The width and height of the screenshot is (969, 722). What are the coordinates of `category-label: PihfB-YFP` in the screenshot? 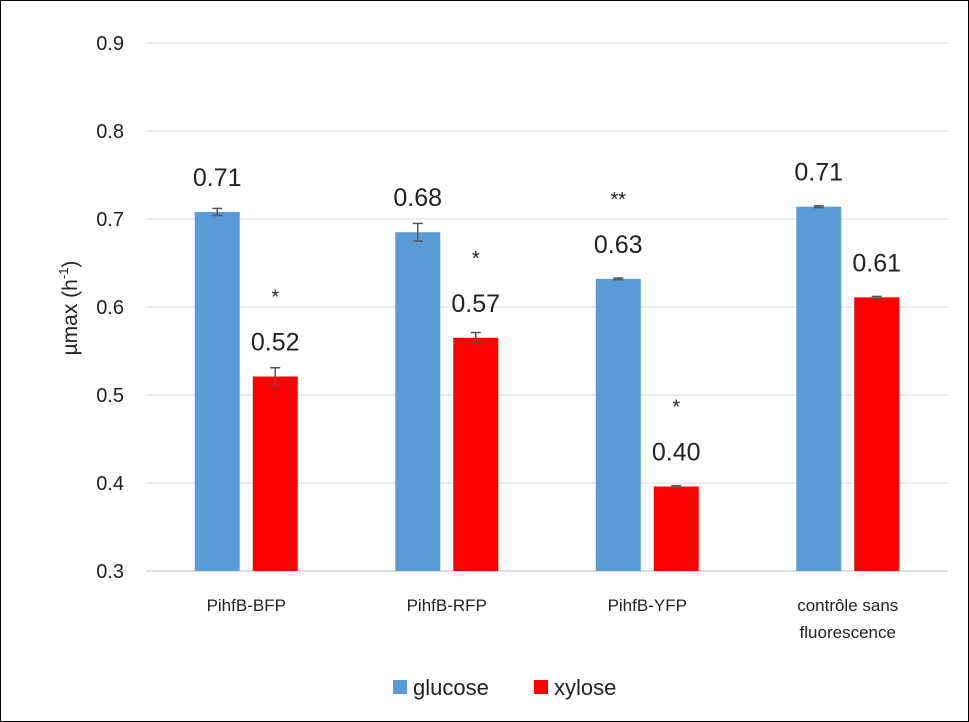 It's located at (647, 605).